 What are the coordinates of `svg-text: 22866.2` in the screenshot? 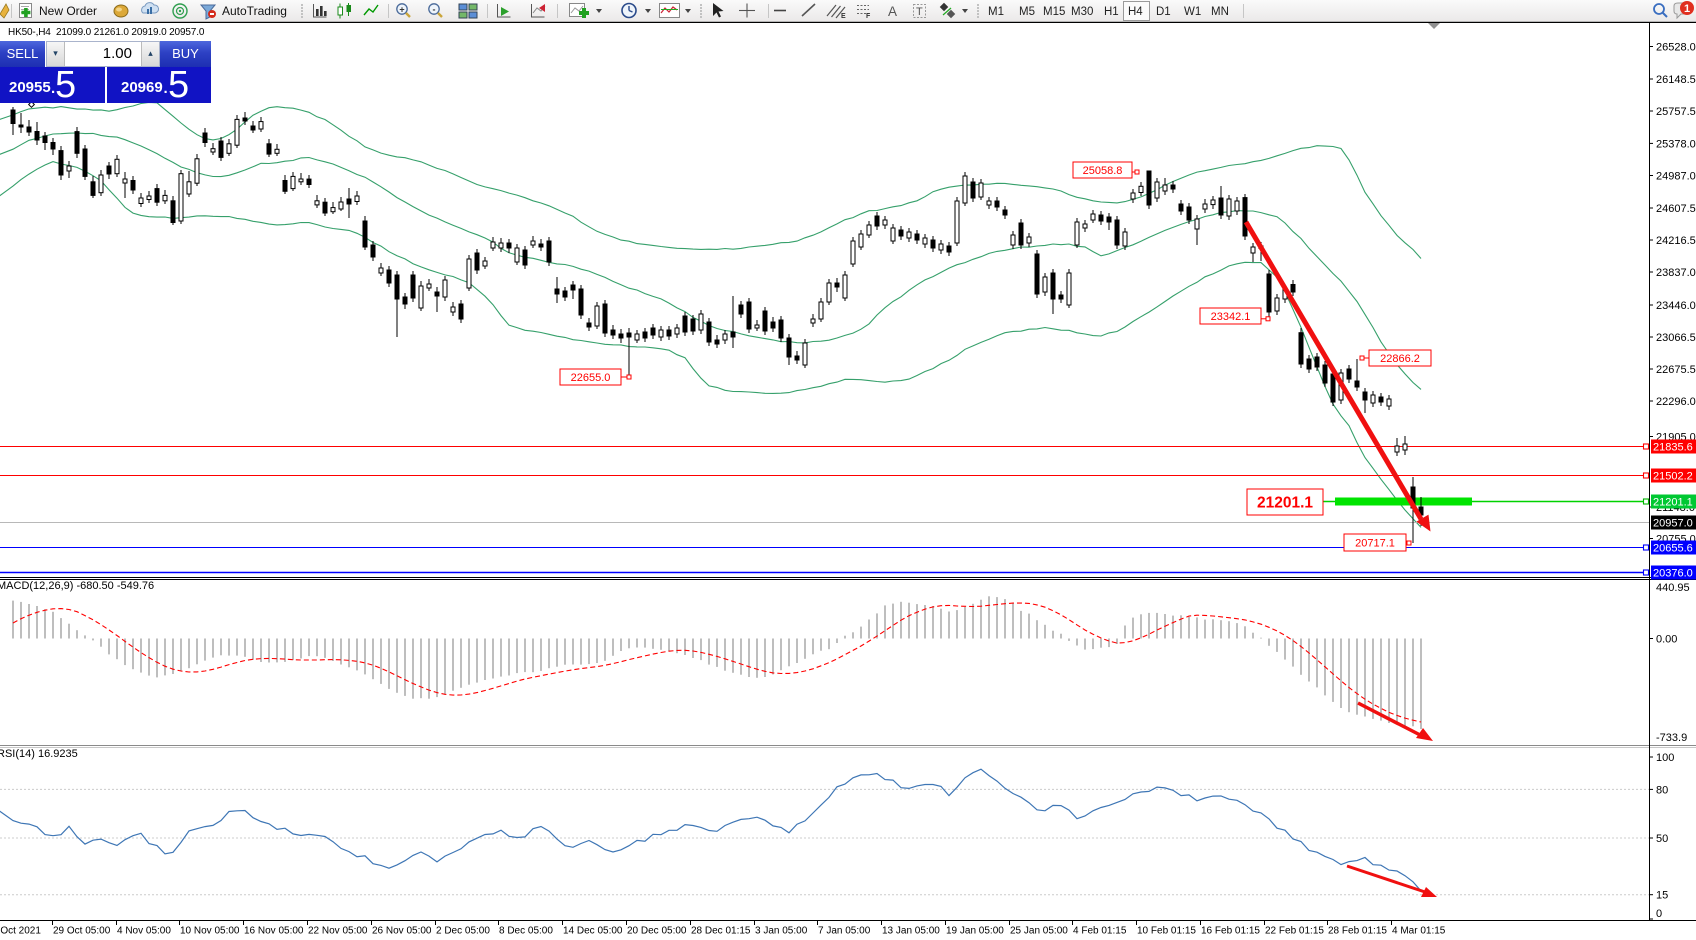 It's located at (1400, 359).